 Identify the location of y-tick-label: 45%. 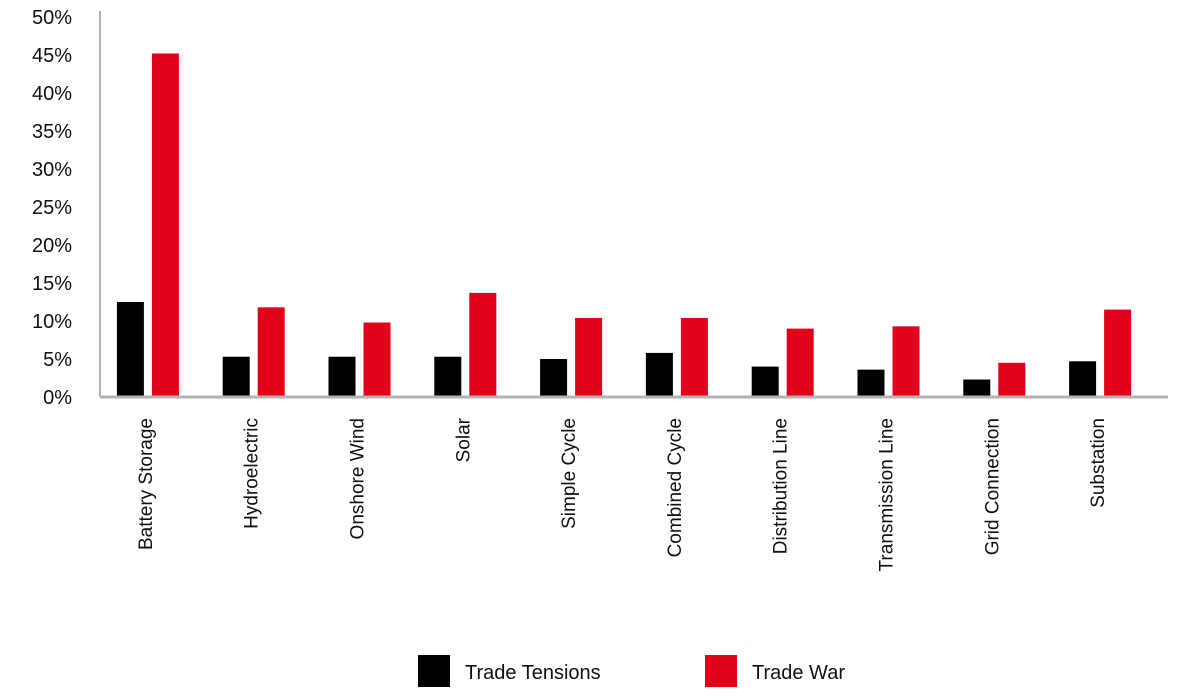
(52, 56).